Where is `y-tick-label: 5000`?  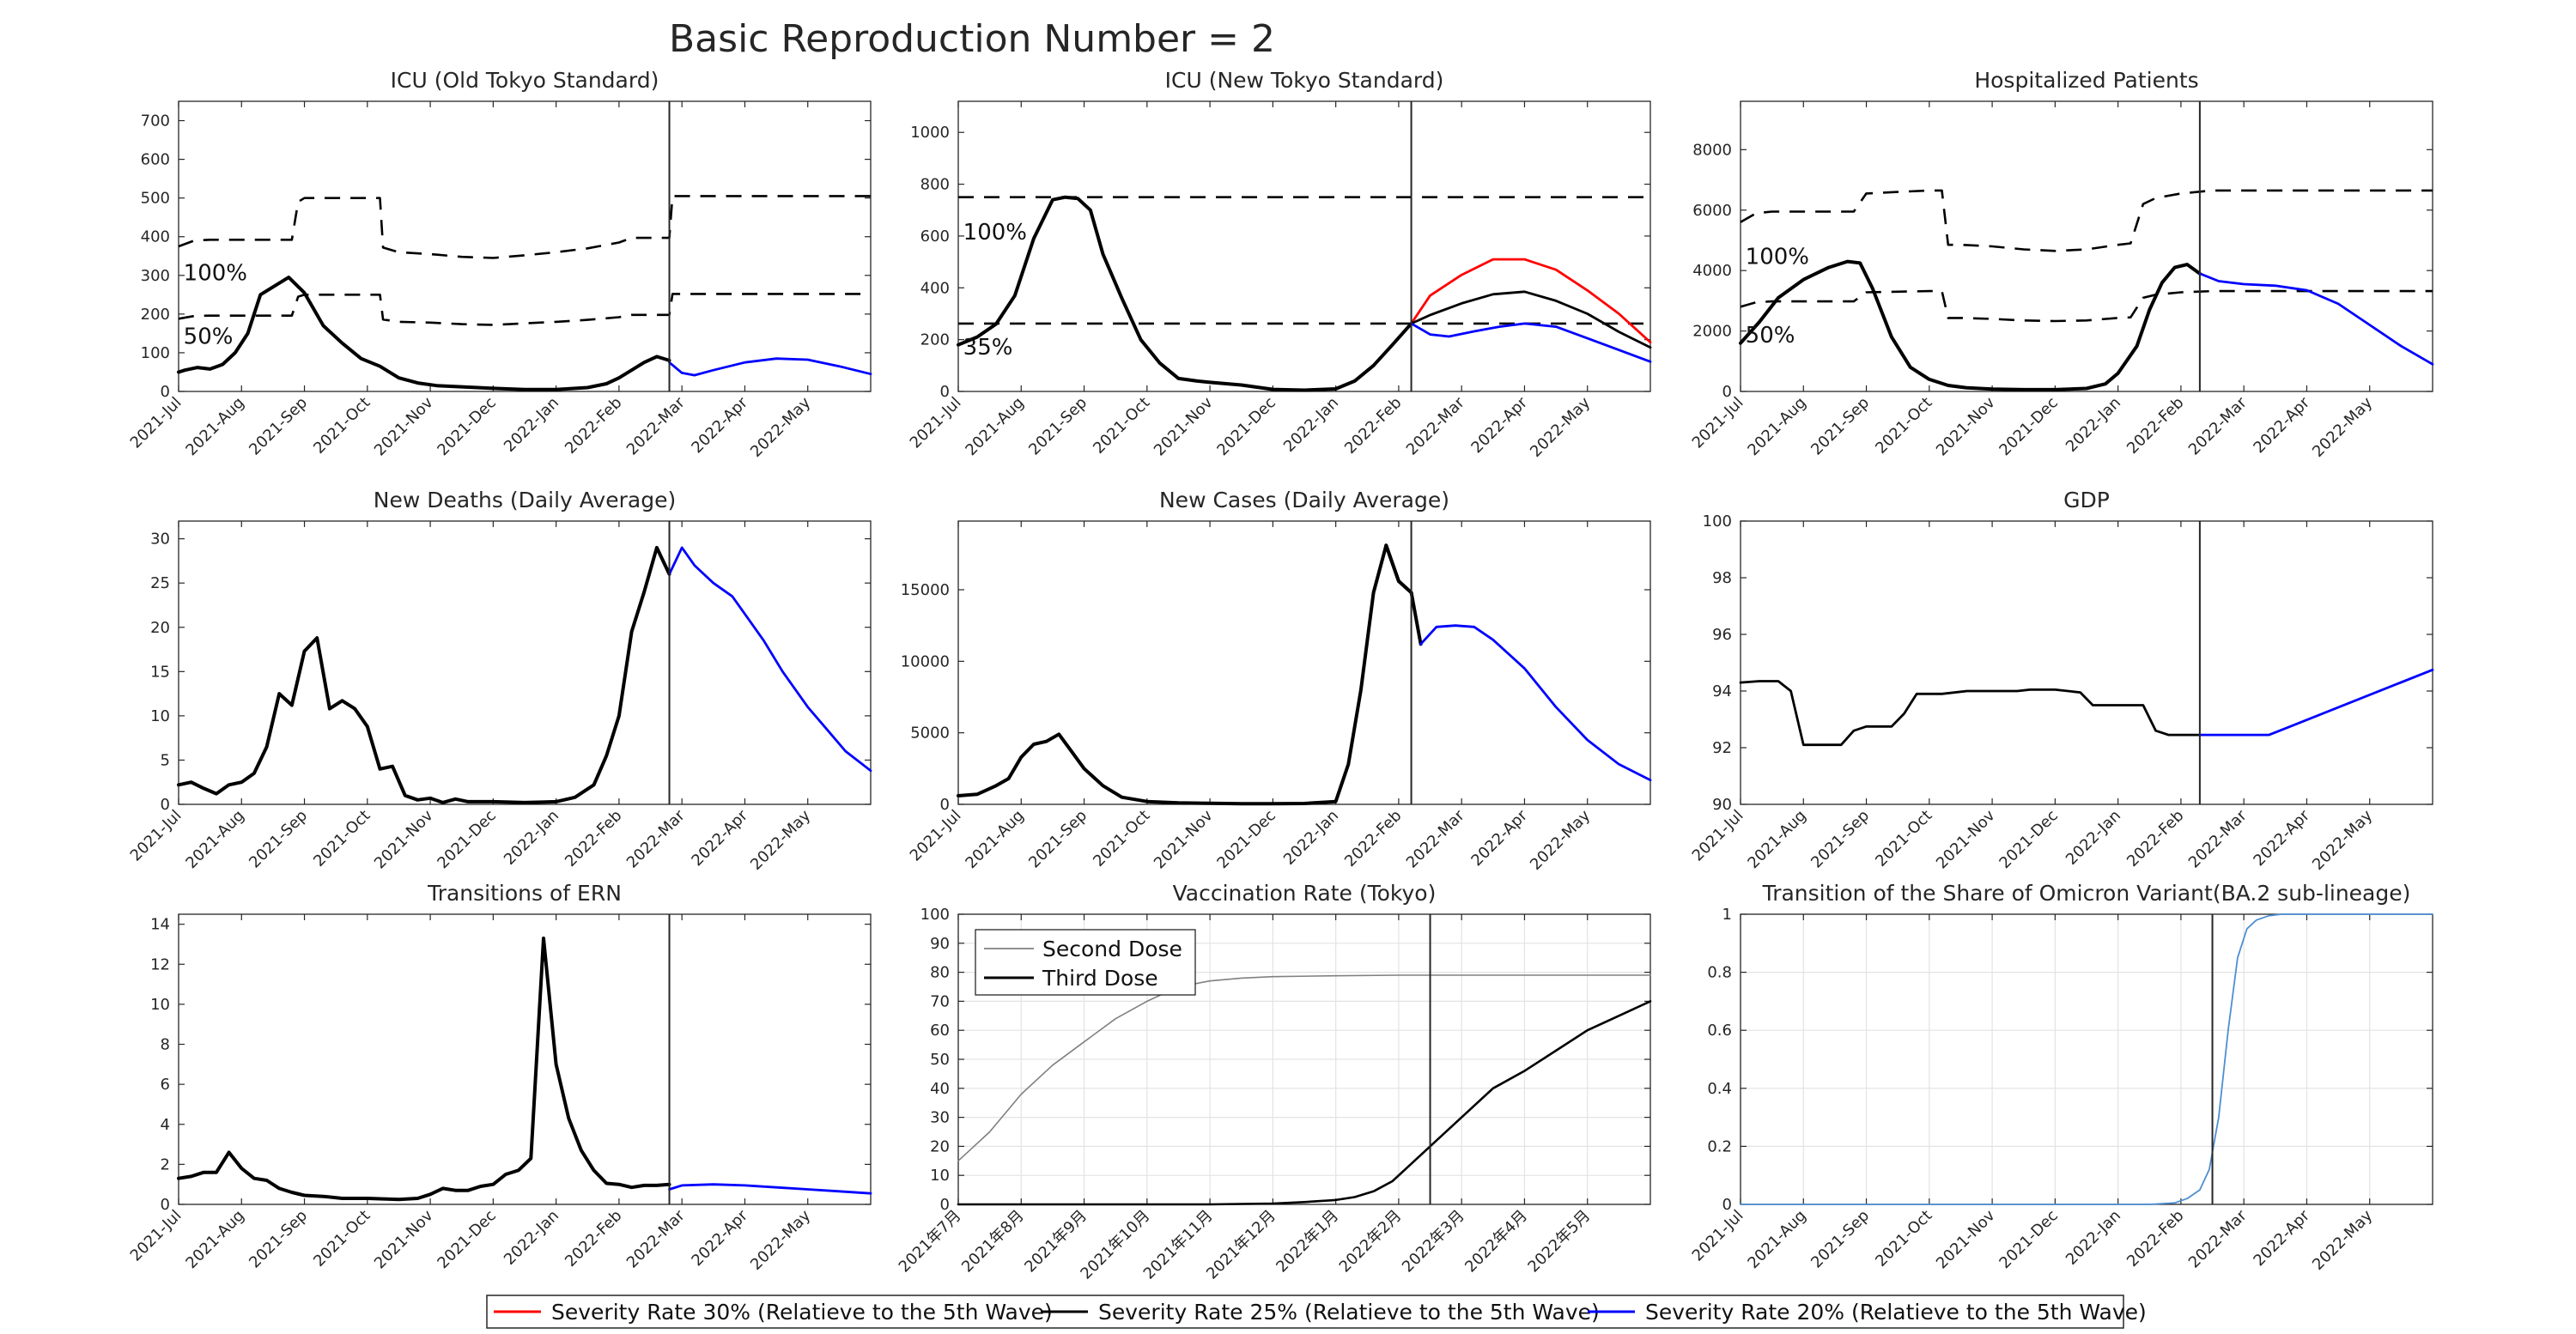 y-tick-label: 5000 is located at coordinates (930, 734).